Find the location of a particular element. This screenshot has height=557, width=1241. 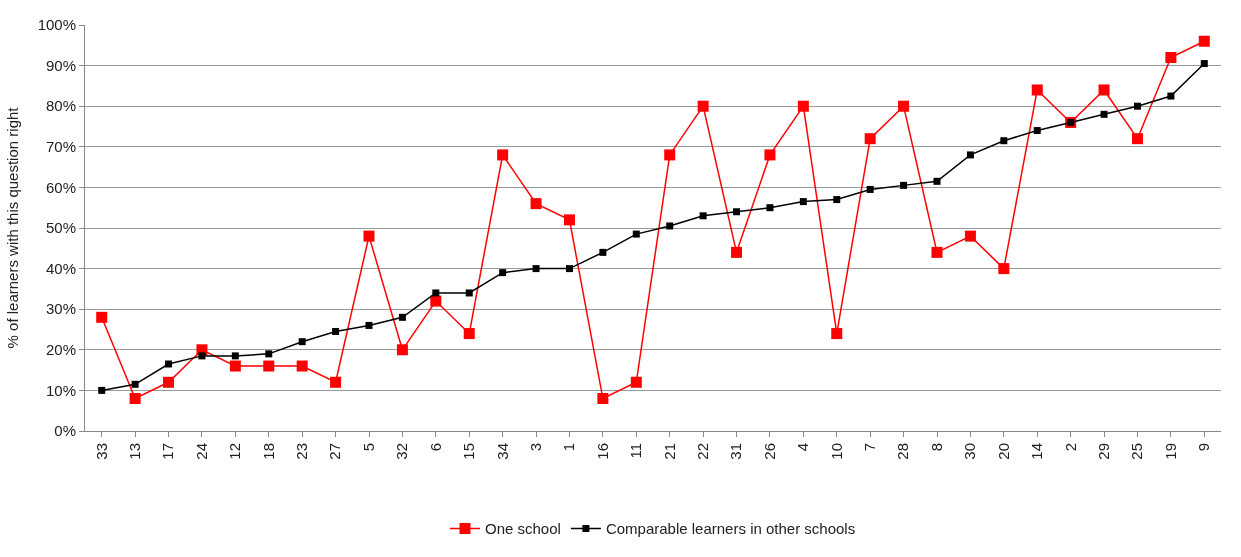

legend-label: One school is located at coordinates (523, 529).